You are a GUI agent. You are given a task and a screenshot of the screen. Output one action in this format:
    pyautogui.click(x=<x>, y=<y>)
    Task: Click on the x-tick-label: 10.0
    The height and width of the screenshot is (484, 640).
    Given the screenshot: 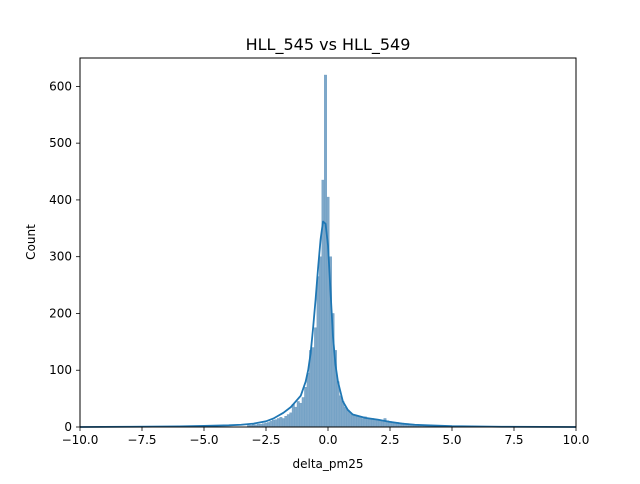 What is the action you would take?
    pyautogui.click(x=576, y=440)
    